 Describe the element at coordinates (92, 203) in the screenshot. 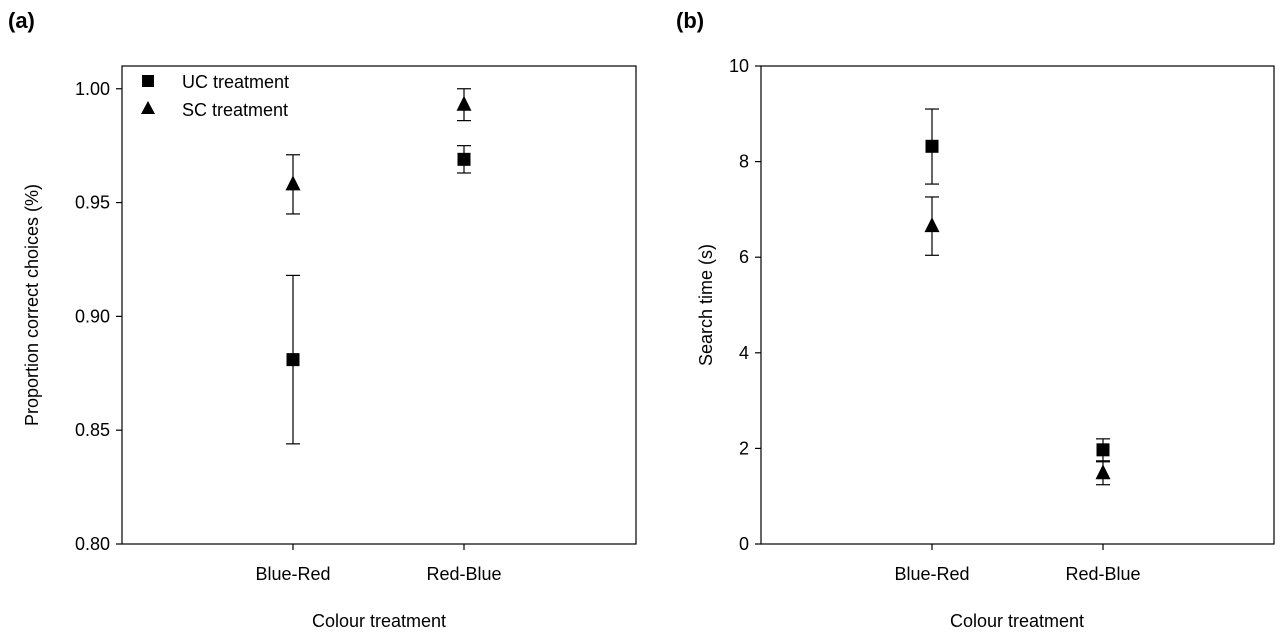

I see `y-tick-label: 0.95` at that location.